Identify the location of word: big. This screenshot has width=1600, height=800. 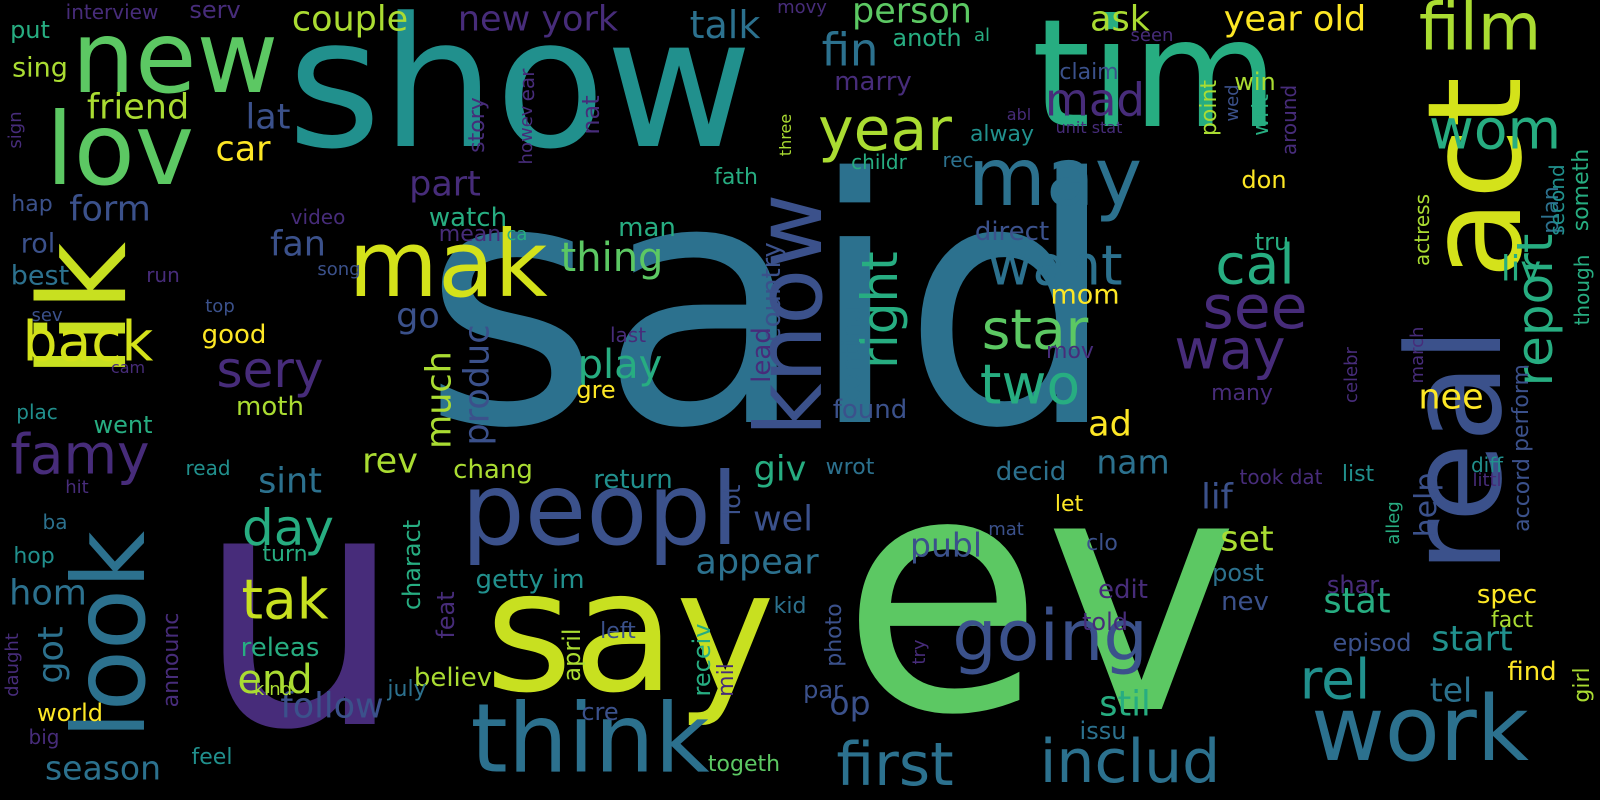
(44, 737).